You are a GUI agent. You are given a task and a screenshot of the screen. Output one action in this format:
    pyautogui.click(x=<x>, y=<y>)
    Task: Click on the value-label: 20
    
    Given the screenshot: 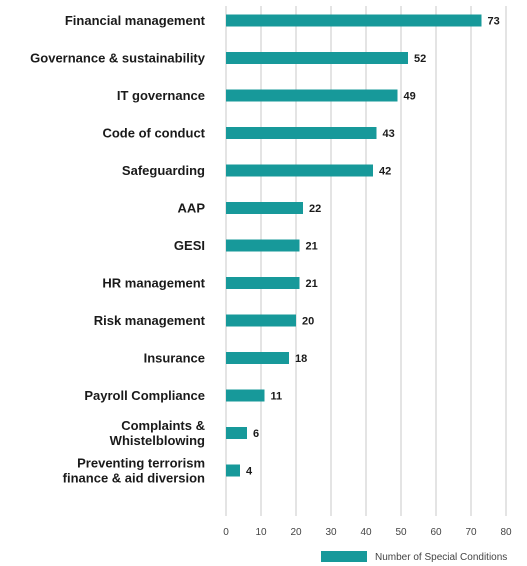 What is the action you would take?
    pyautogui.click(x=308, y=322)
    